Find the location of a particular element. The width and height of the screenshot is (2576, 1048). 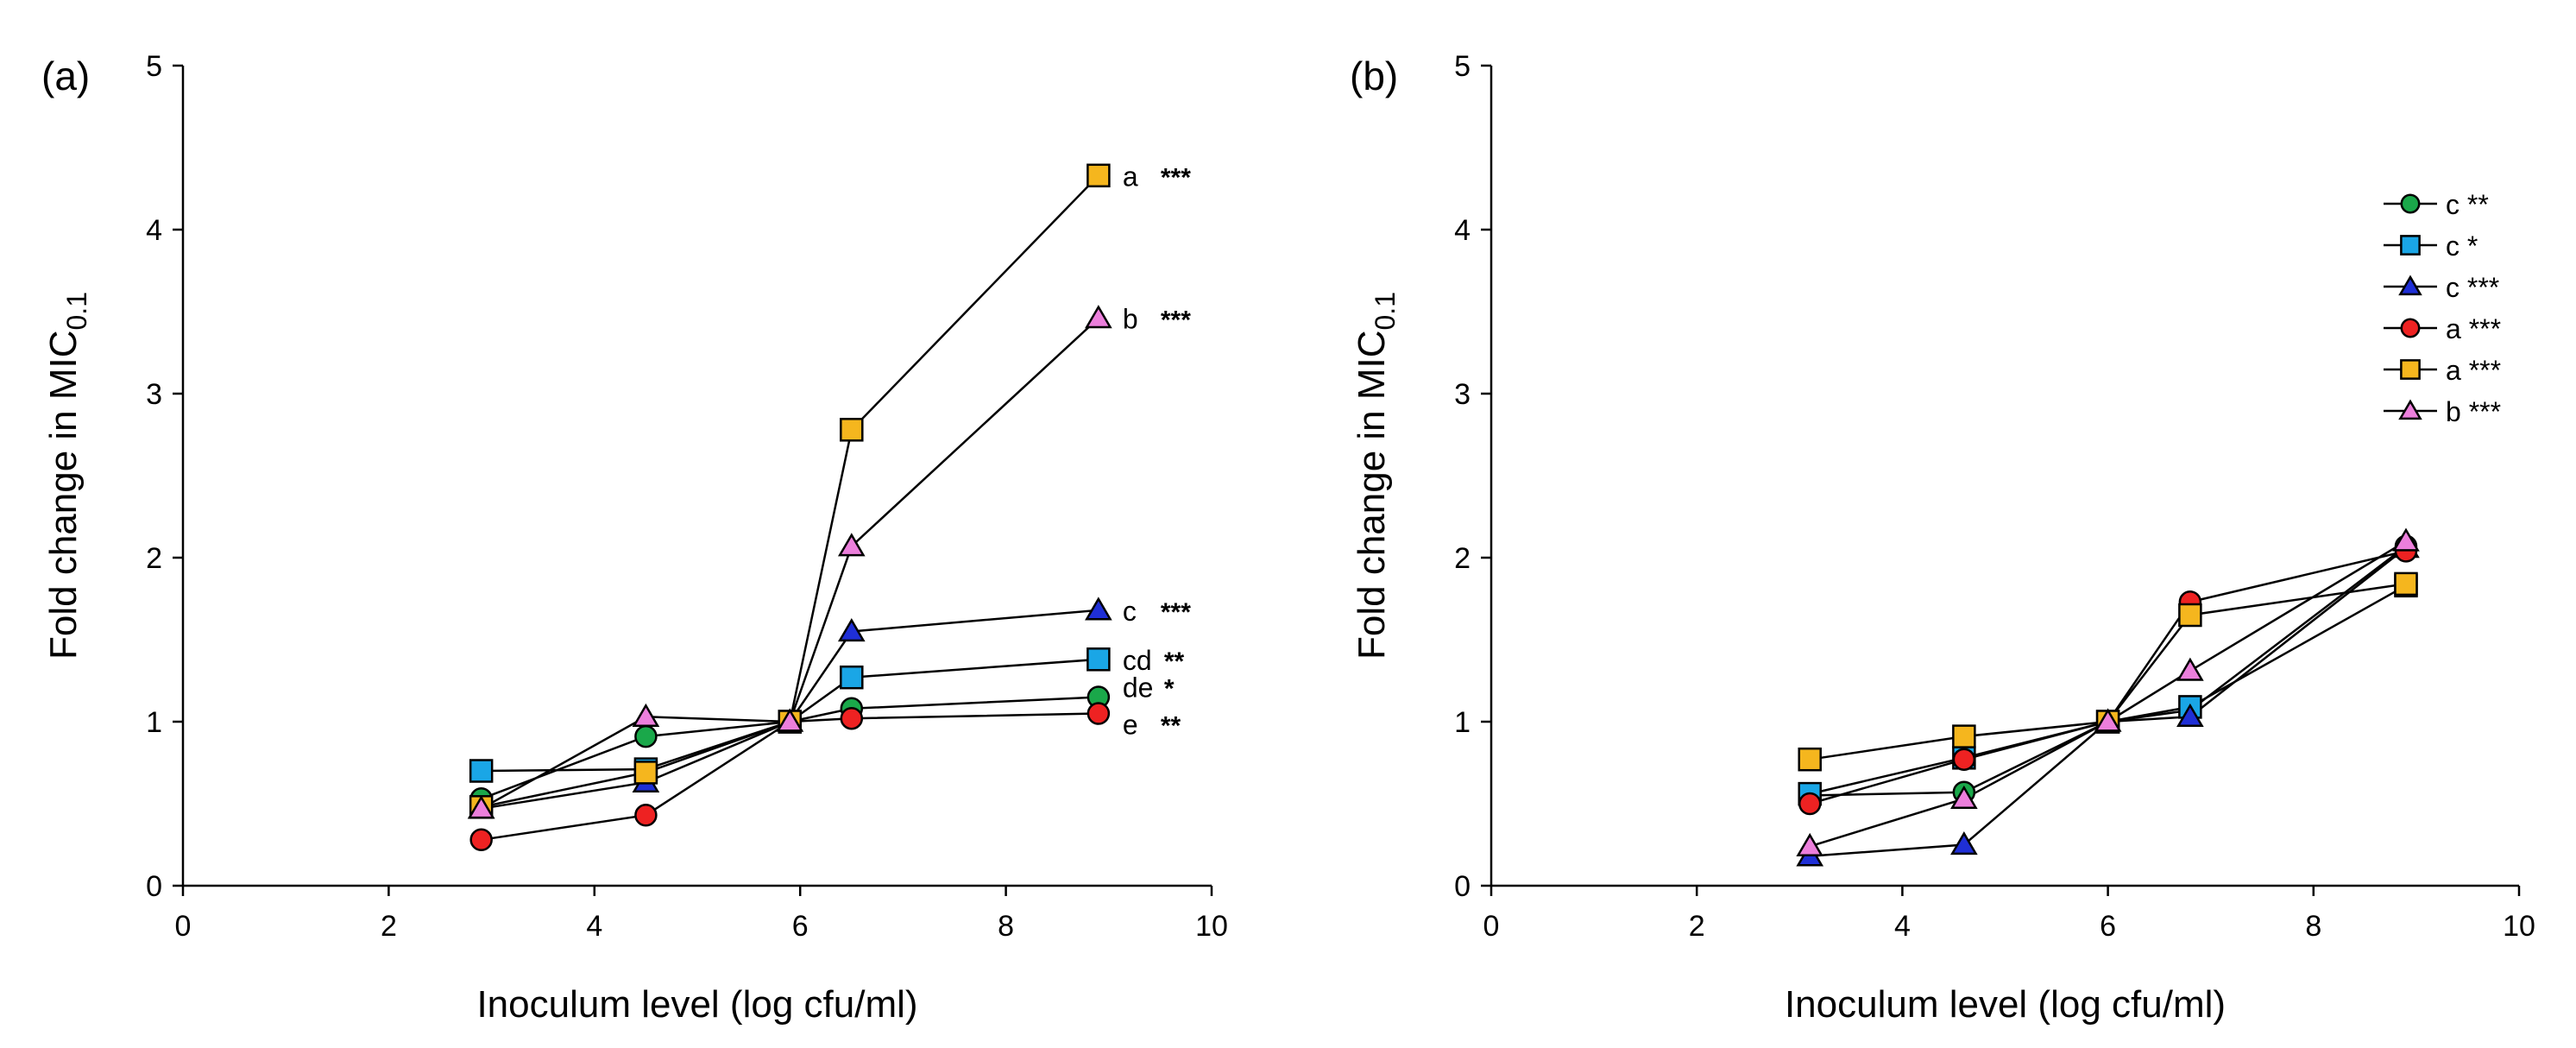

panel-label: (b) is located at coordinates (1374, 76).